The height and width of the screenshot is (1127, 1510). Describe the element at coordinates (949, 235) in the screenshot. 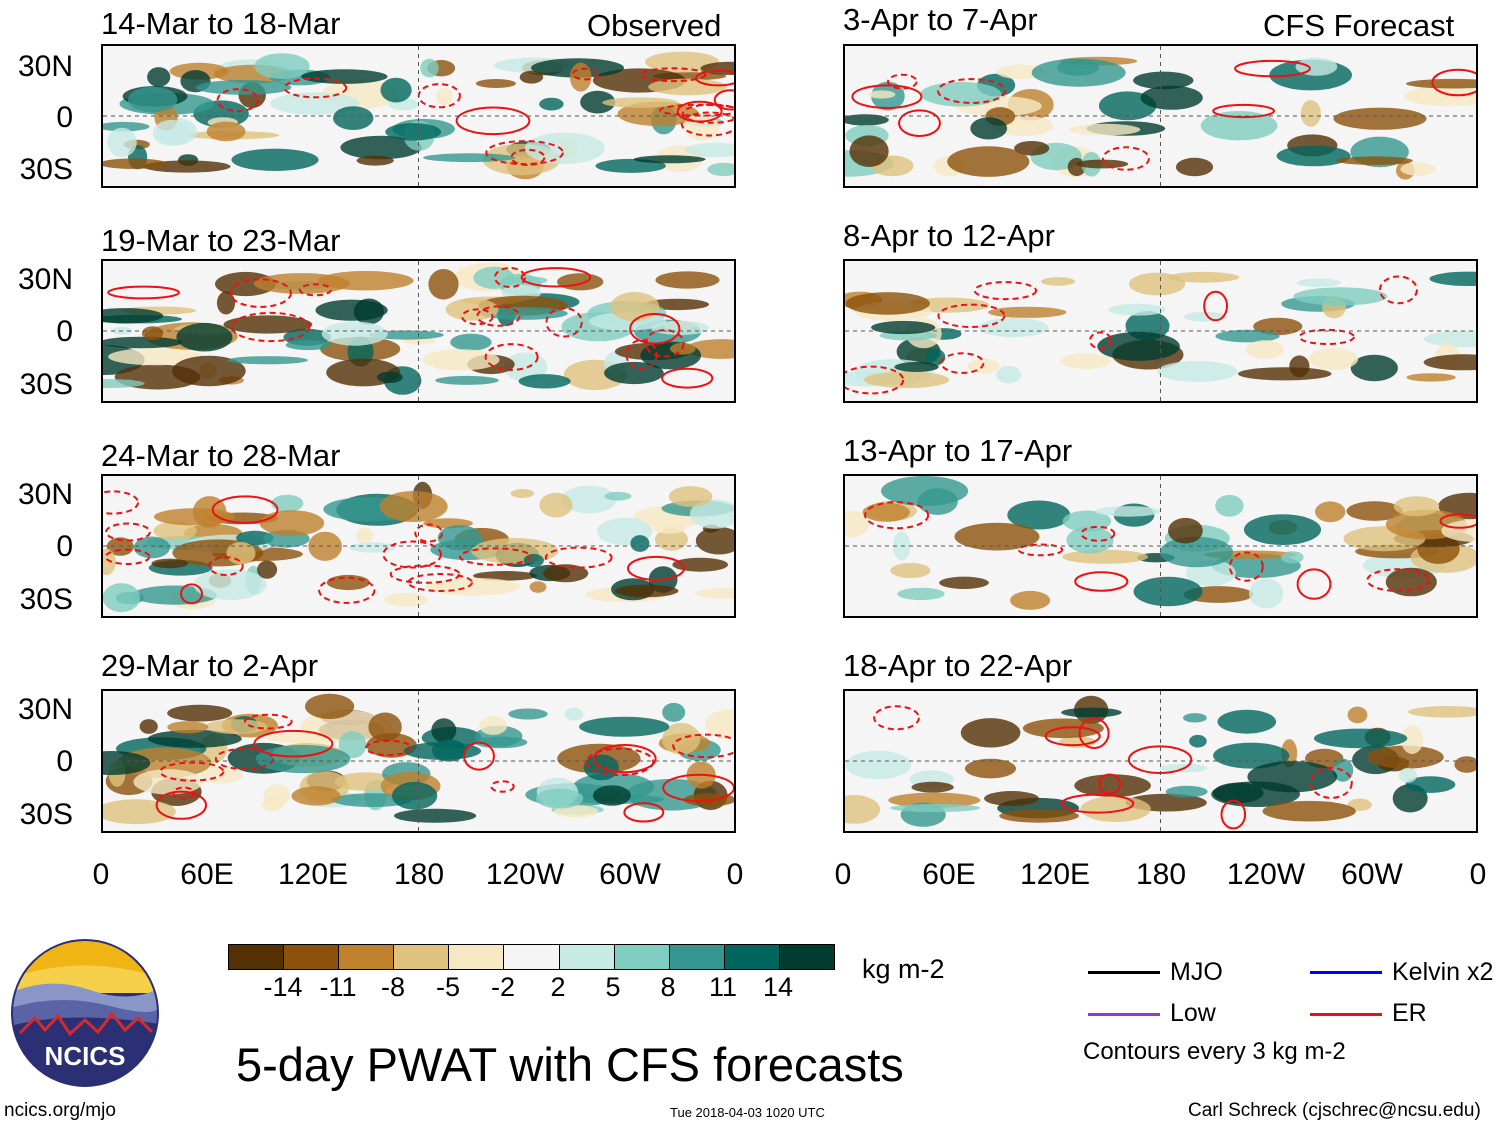

I see `panel-title-6: 8-Apr to 12-Apr` at that location.